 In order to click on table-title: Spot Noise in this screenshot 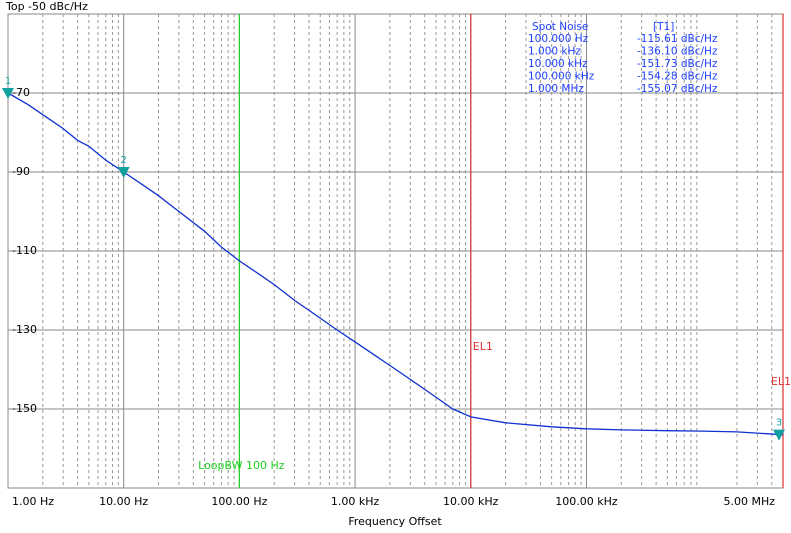, I will do `click(560, 27)`.